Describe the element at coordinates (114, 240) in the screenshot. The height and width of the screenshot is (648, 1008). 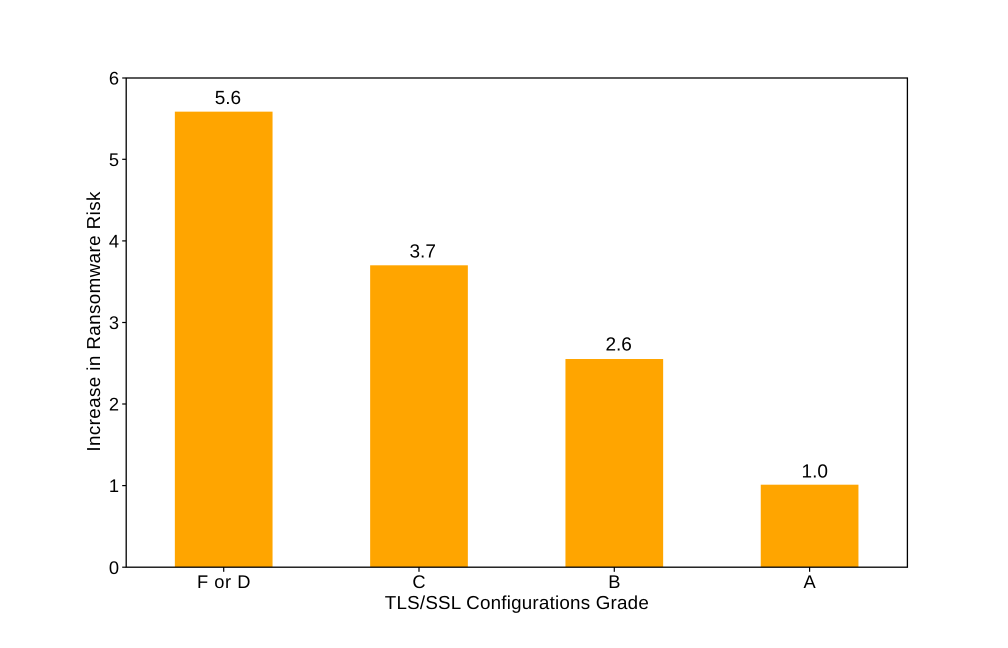
I see `svg-text: 4` at that location.